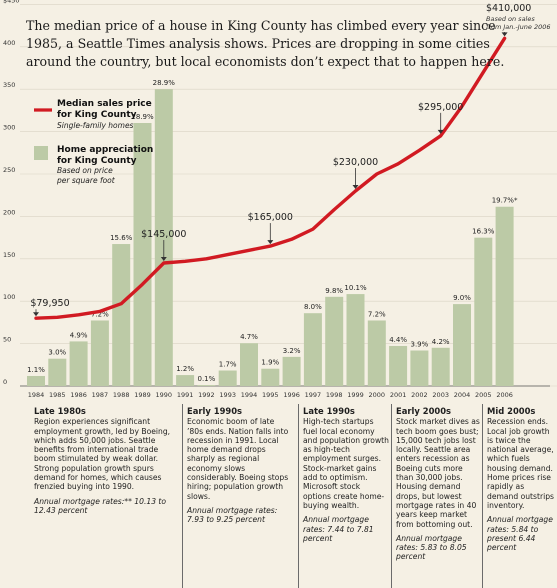 The image size is (557, 588). I want to click on era-title: Mid 2000s, so click(511, 411).